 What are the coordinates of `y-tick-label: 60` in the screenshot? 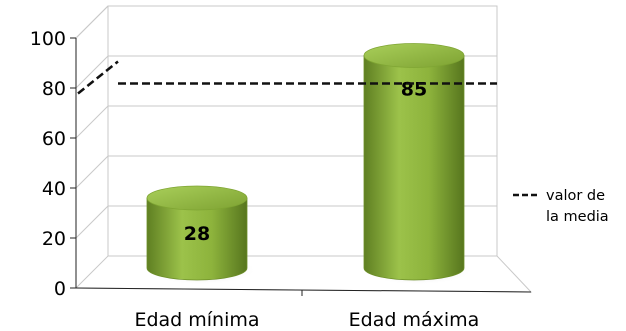 It's located at (54, 139).